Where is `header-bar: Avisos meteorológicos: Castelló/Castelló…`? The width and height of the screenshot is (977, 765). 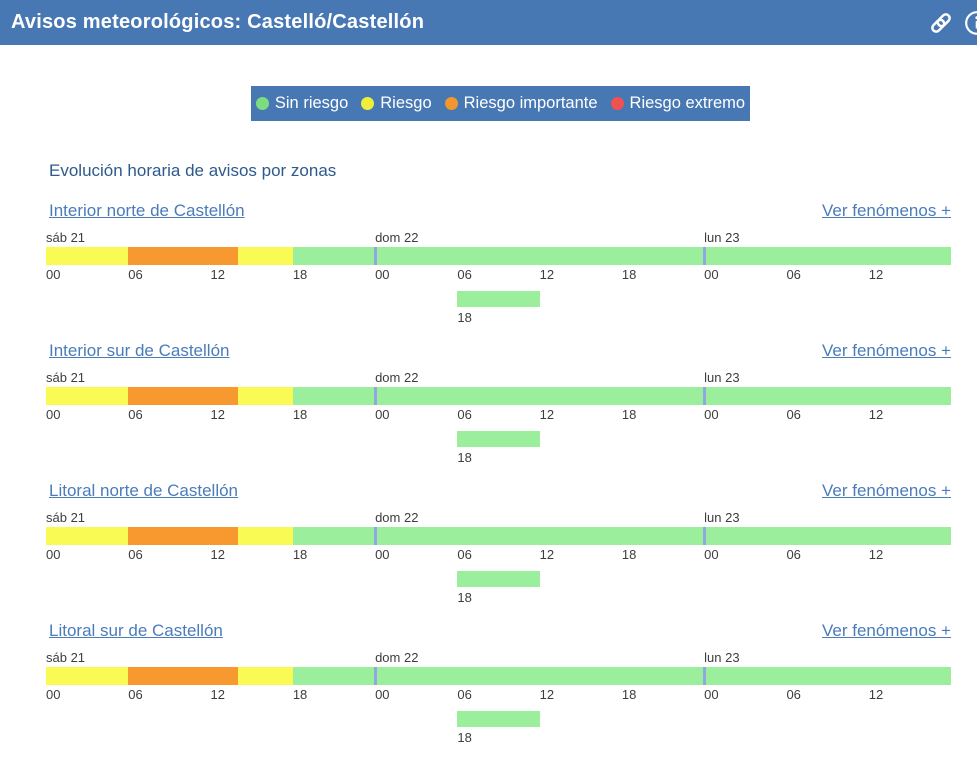 header-bar: Avisos meteorológicos: Castelló/Castelló… is located at coordinates (488, 22).